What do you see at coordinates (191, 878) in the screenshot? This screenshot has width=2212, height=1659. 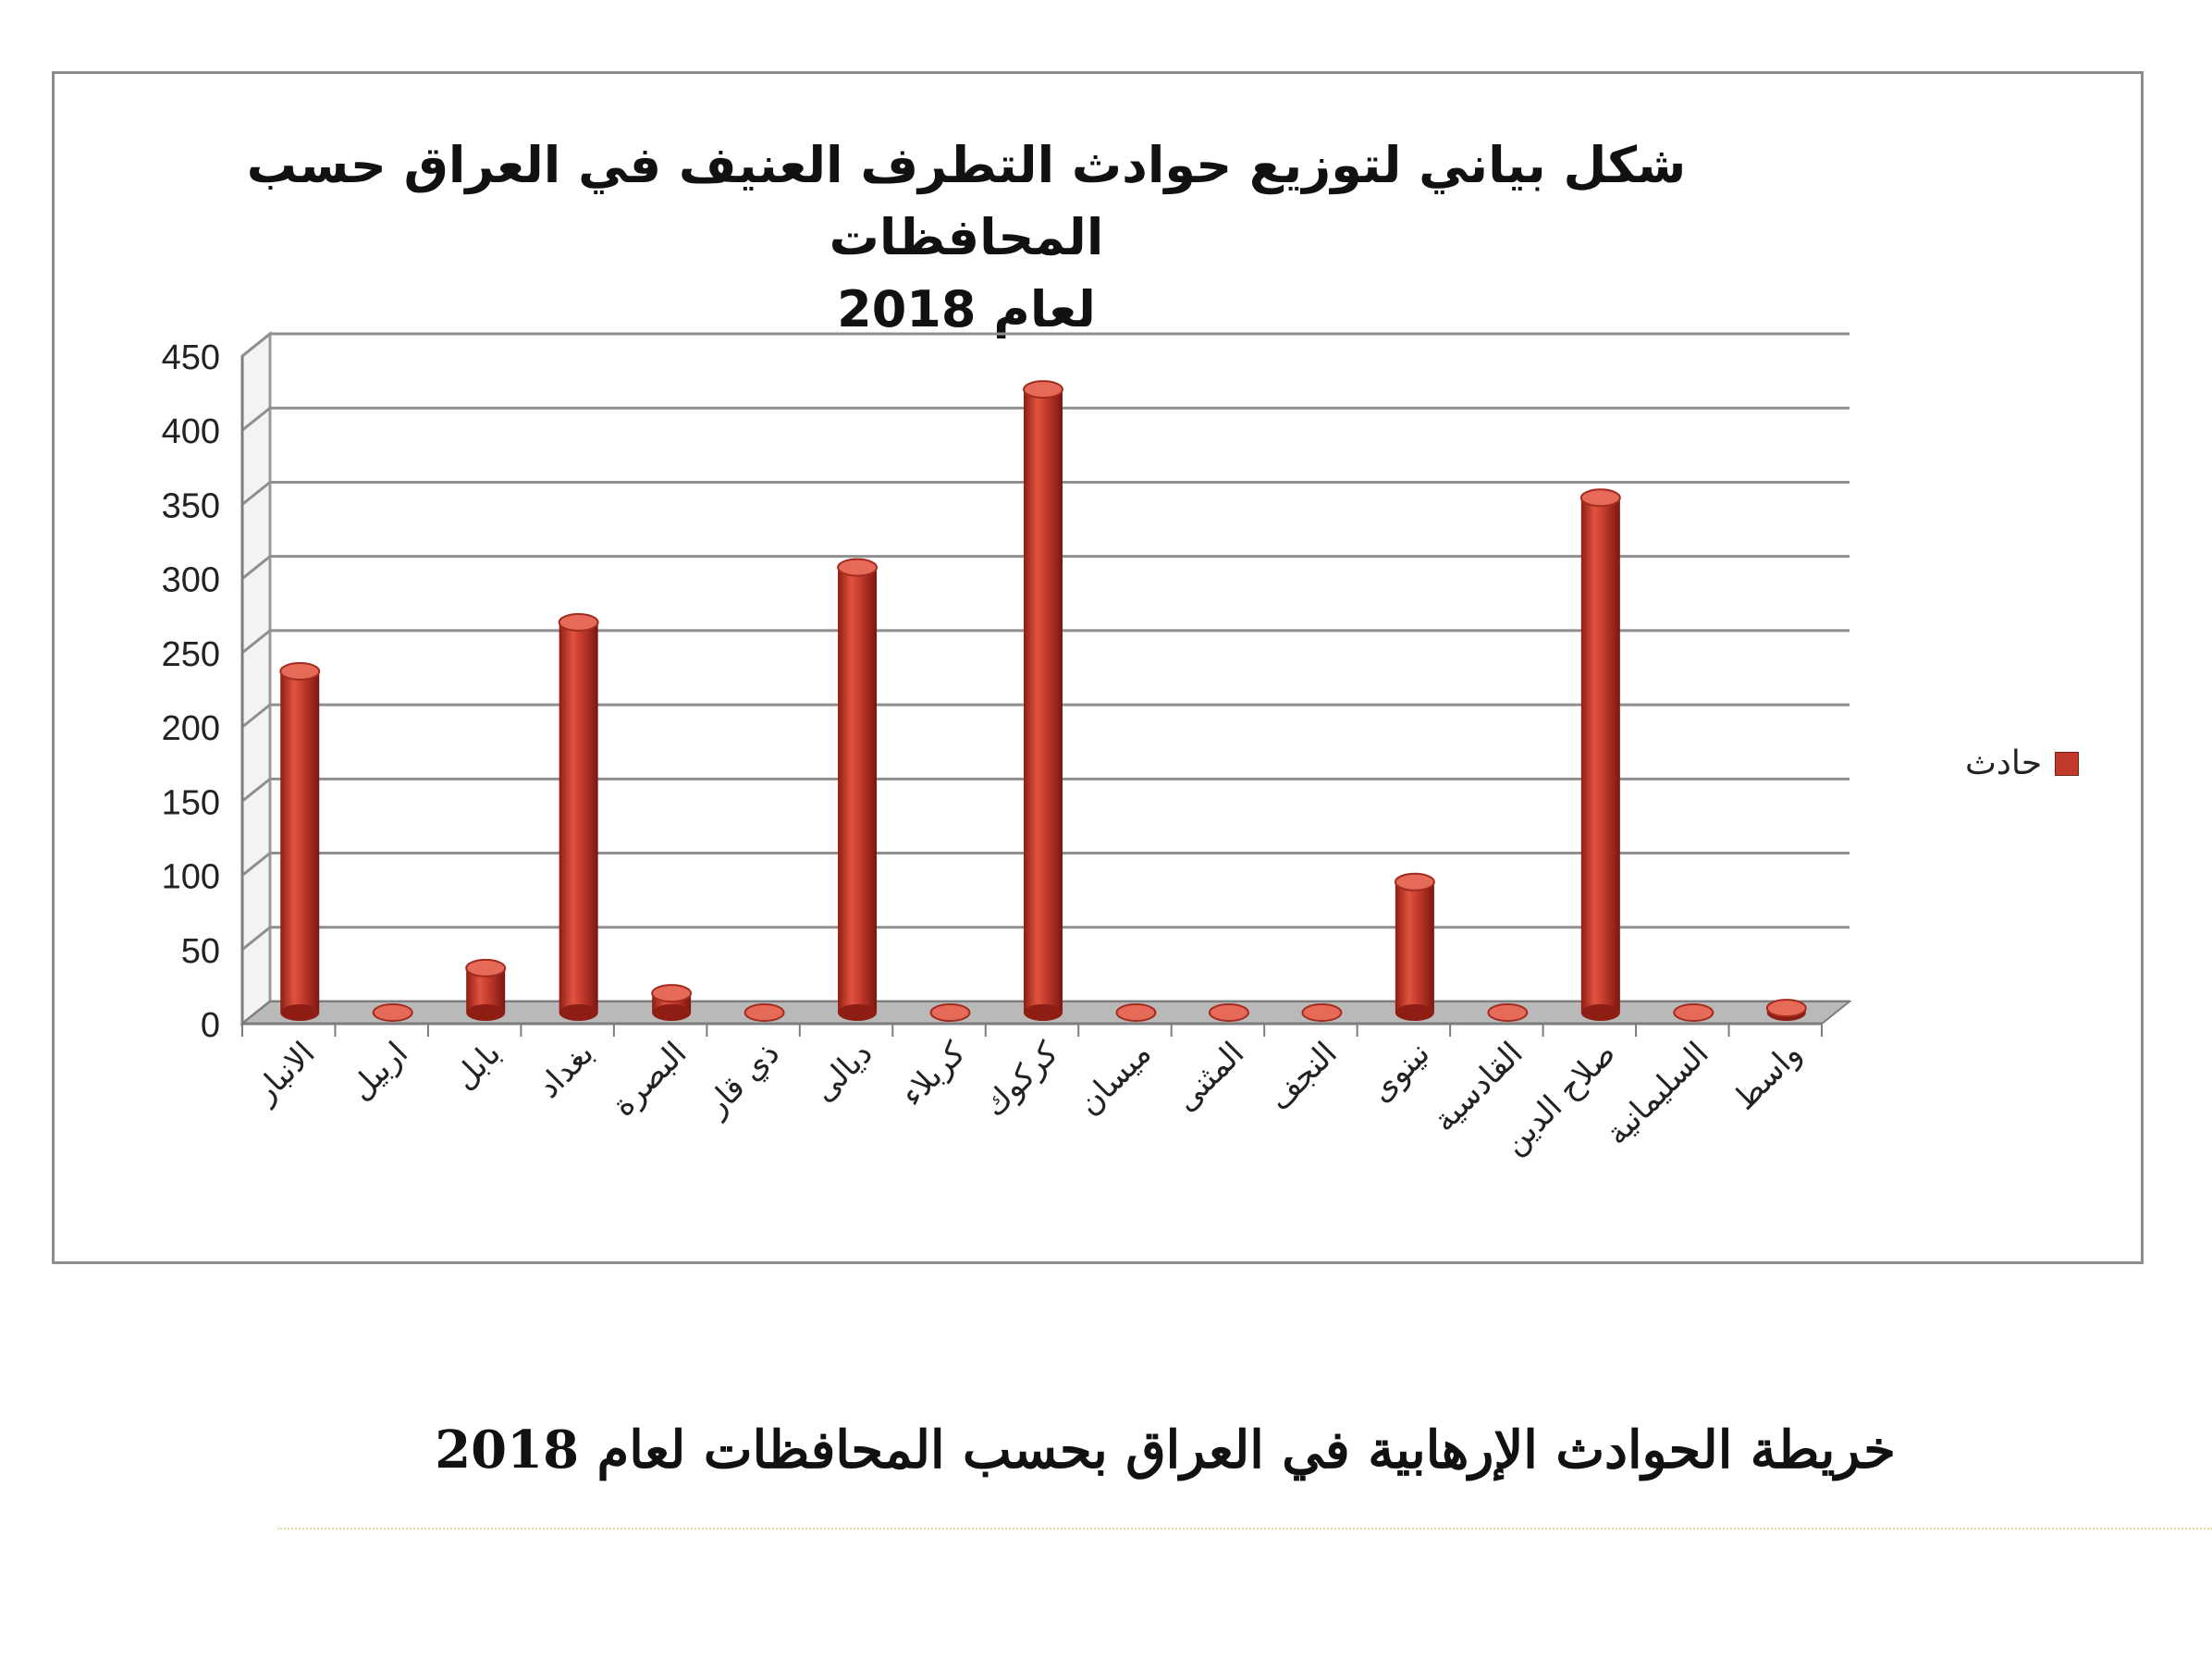 I see `y-tick-label: 100` at bounding box center [191, 878].